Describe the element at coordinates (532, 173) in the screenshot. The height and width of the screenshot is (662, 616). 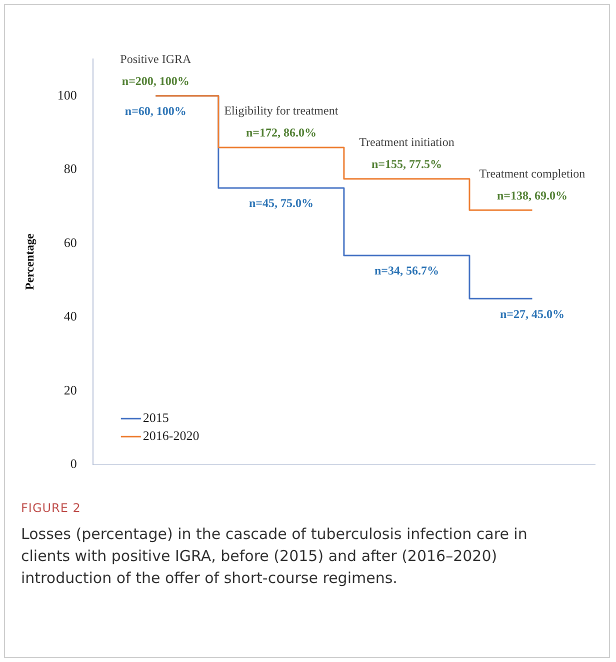
I see `annotation: Treatment completion` at that location.